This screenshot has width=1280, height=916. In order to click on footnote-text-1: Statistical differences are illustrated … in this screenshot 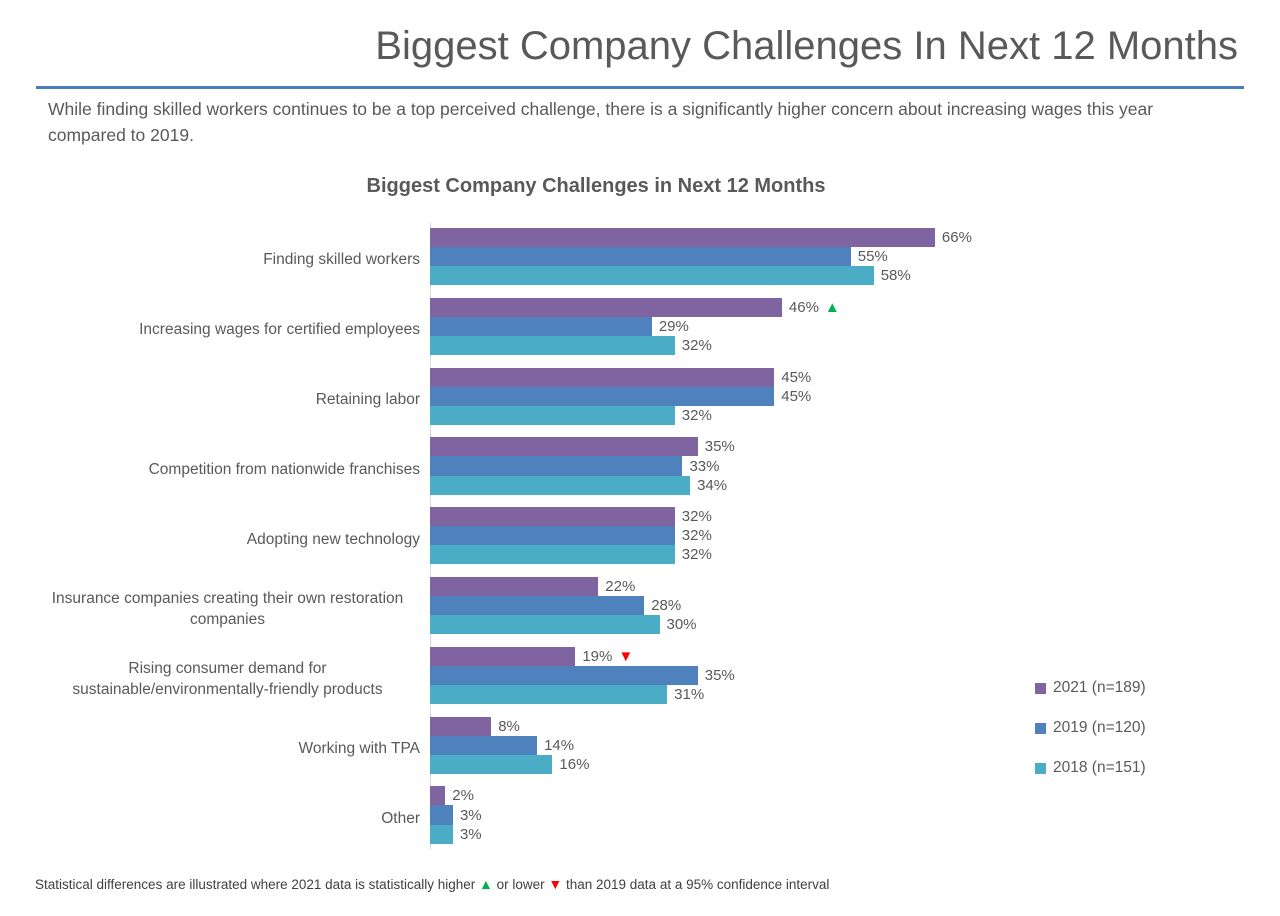, I will do `click(257, 884)`.